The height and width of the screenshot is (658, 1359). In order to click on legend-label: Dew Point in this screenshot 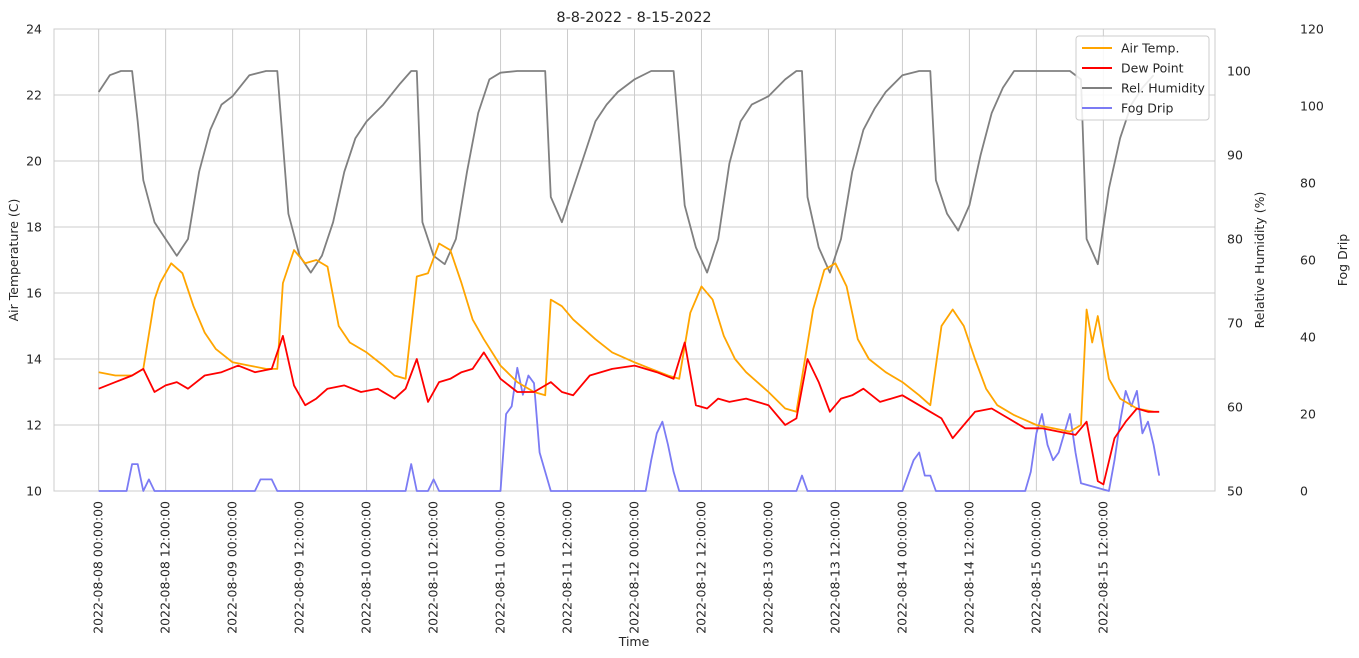, I will do `click(1152, 68)`.